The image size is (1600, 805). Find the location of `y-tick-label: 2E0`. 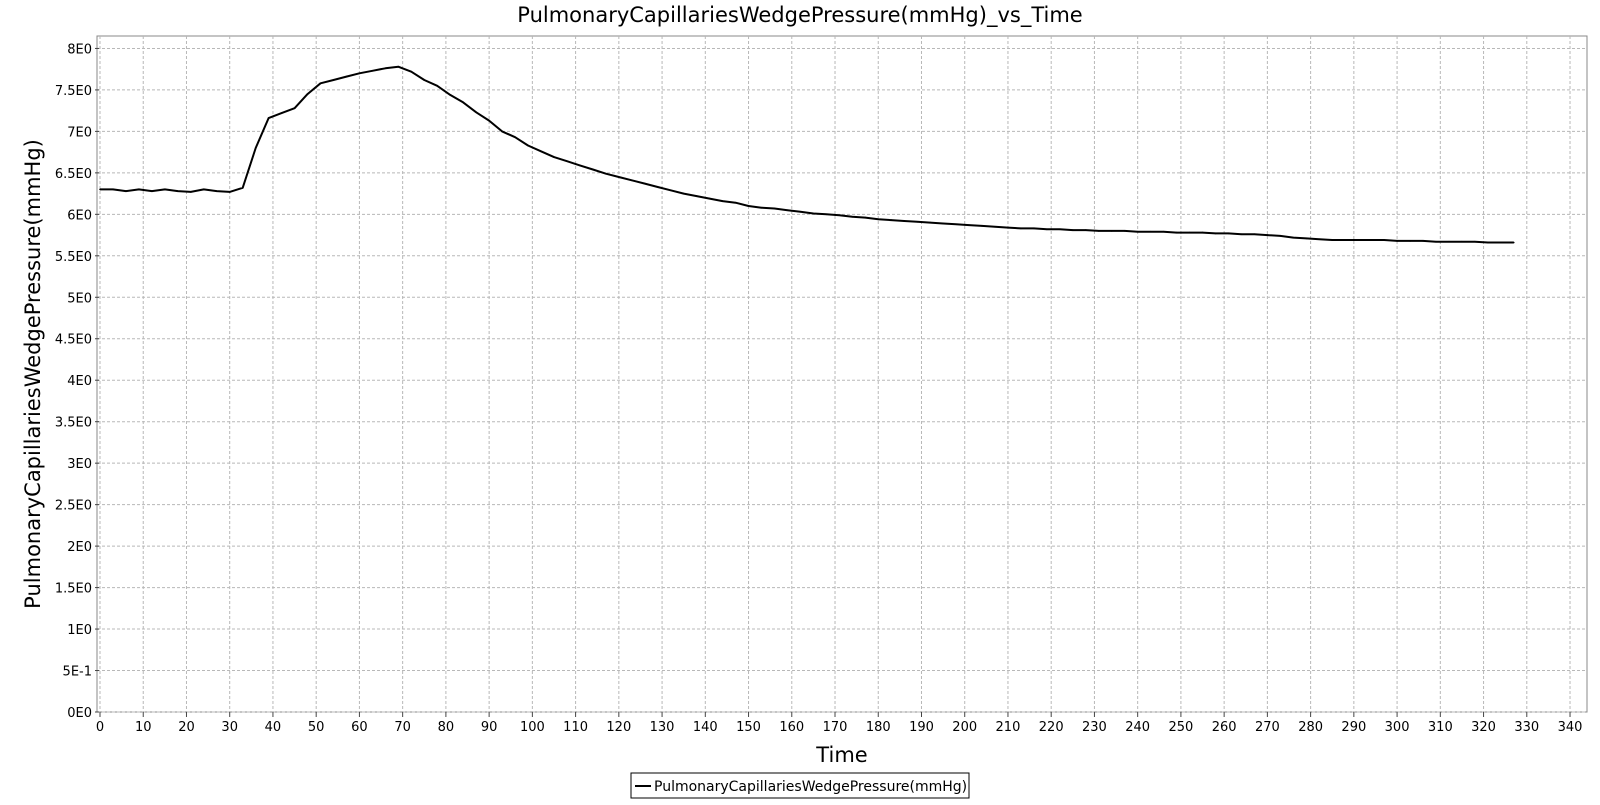

y-tick-label: 2E0 is located at coordinates (79, 547).